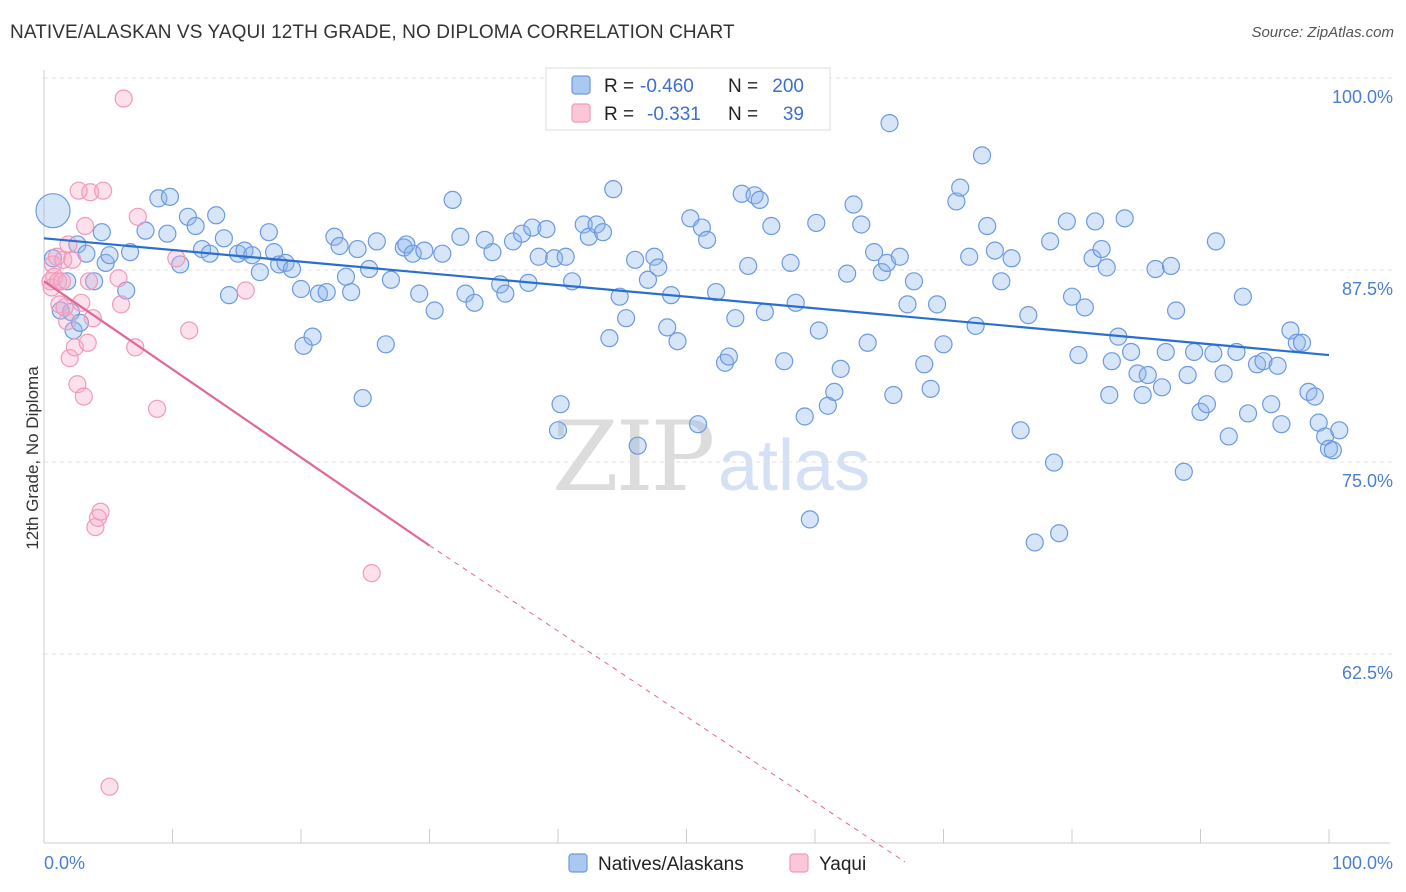 This screenshot has width=1406, height=892. What do you see at coordinates (794, 466) in the screenshot?
I see `watermark-atlas: atlas` at bounding box center [794, 466].